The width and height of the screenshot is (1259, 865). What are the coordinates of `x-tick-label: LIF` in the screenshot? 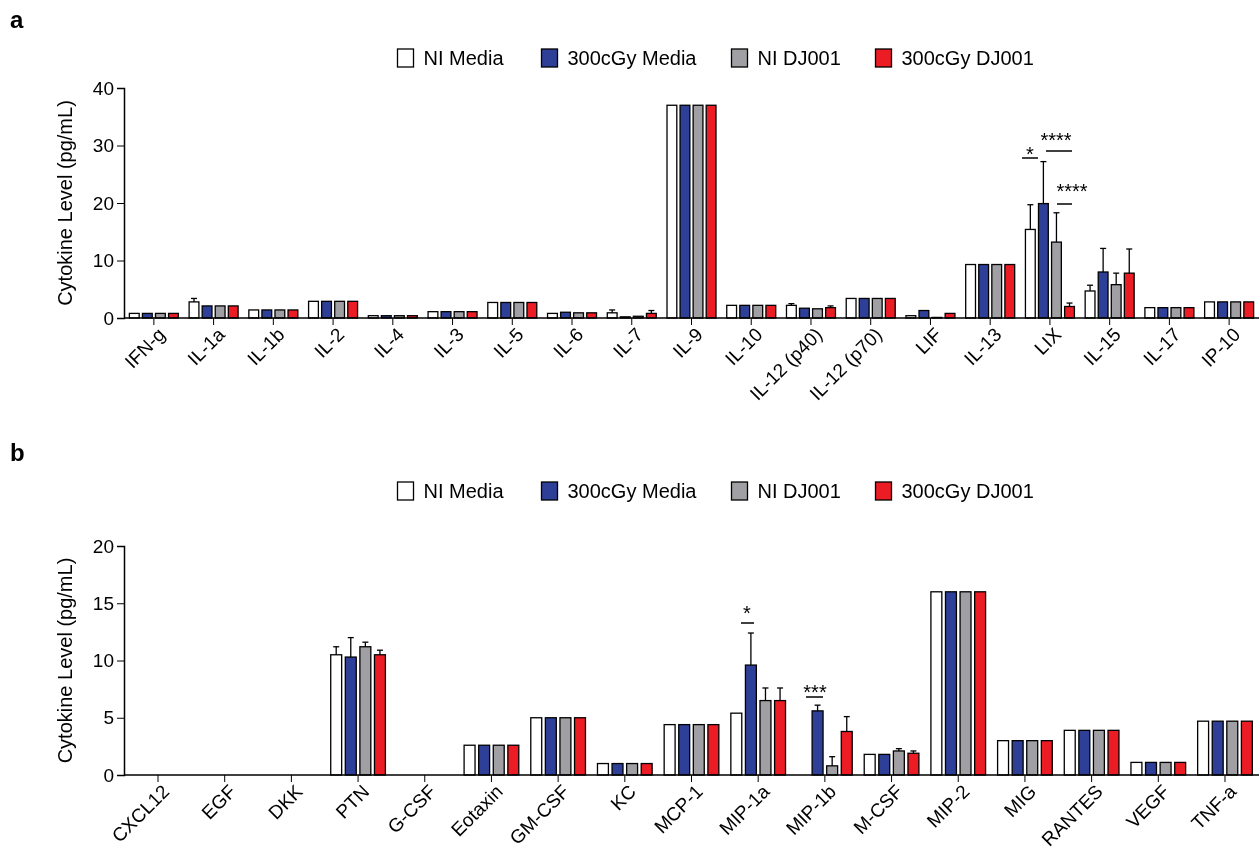 It's located at (928, 341).